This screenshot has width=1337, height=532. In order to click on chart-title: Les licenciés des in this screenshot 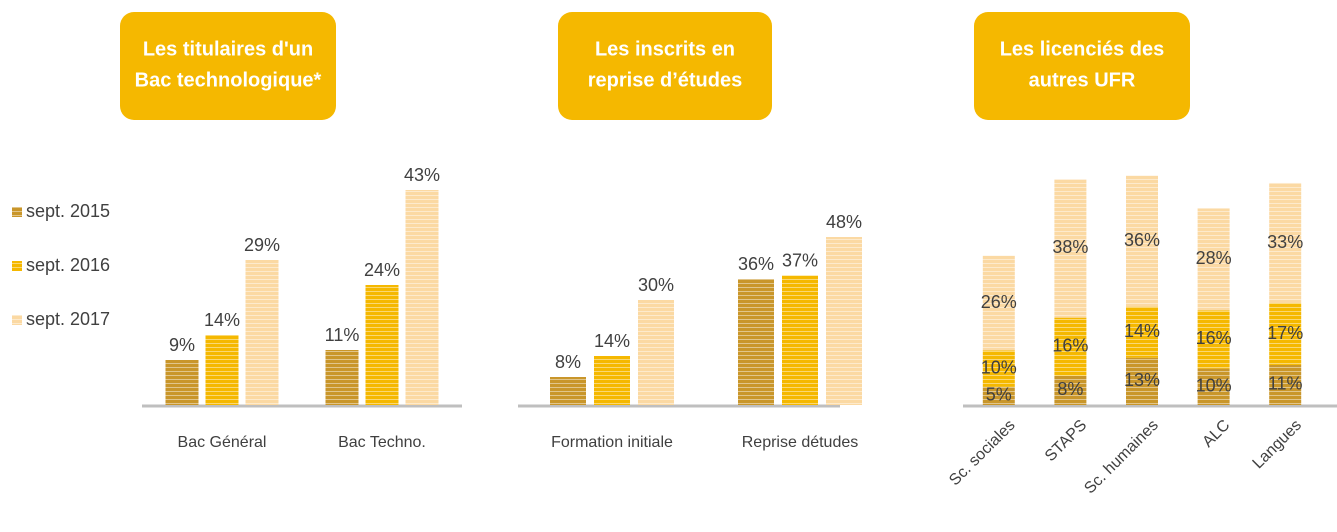, I will do `click(1082, 49)`.